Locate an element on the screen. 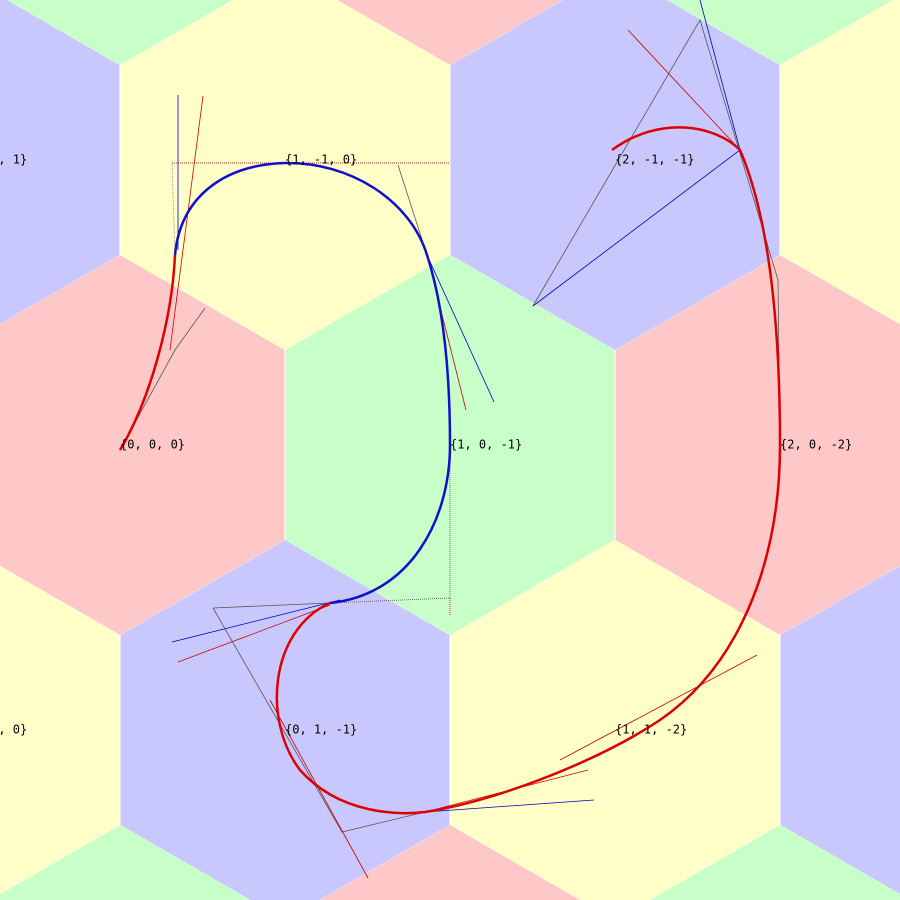 Image resolution: width=900 pixels, height=900 pixels. cell-label: {1, -1, 0} is located at coordinates (321, 160).